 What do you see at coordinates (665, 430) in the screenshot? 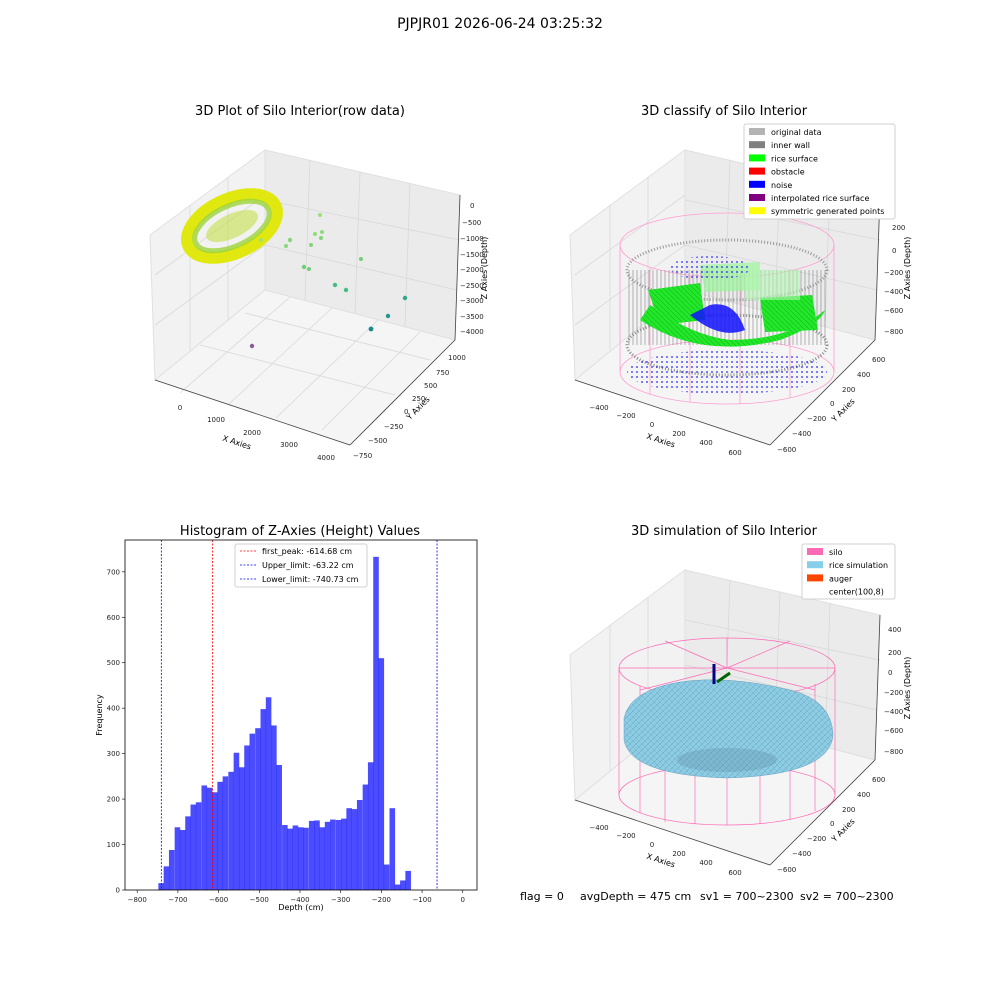
I see `classify-x-ticks: −400 −200 0 200 400 600` at bounding box center [665, 430].